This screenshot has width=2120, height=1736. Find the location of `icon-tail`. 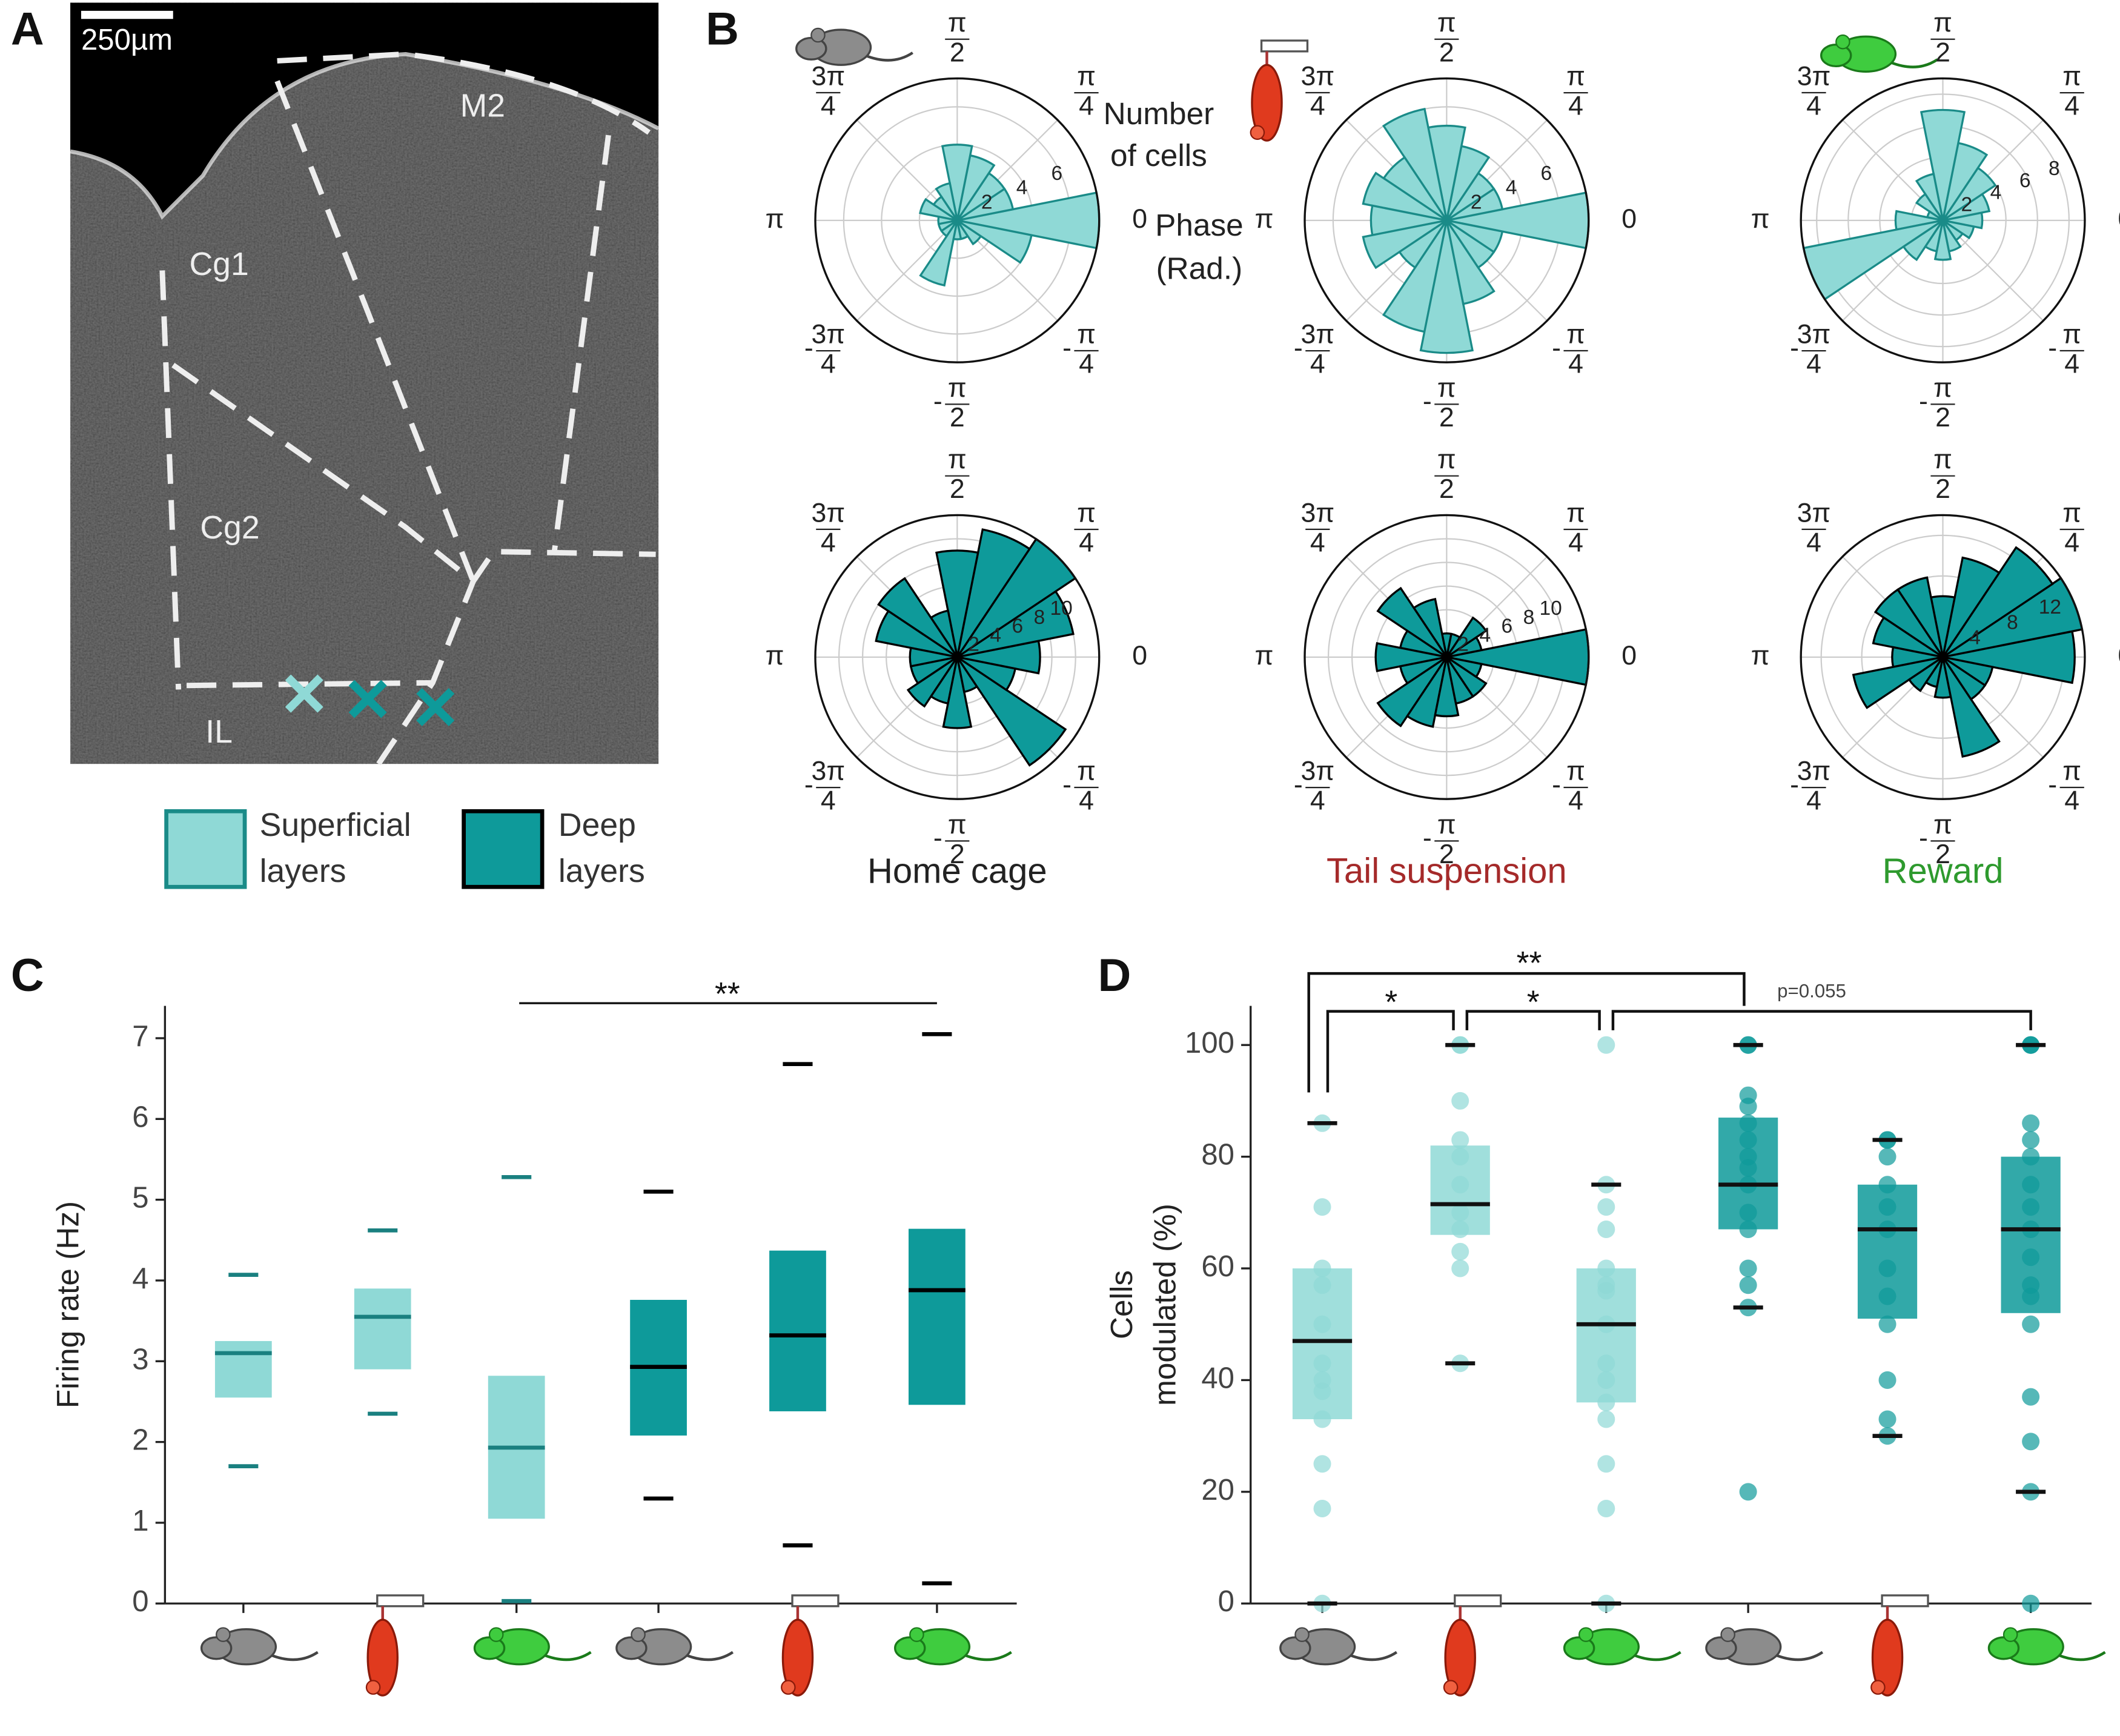

icon-tail is located at coordinates (2081, 1656).